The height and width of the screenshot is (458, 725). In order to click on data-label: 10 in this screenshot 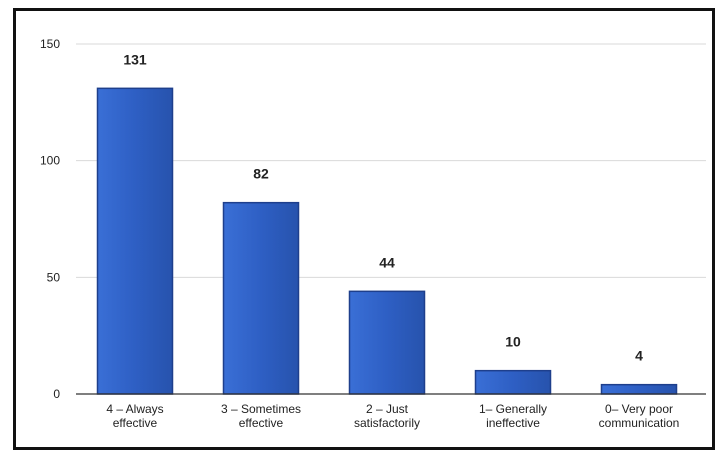, I will do `click(513, 342)`.